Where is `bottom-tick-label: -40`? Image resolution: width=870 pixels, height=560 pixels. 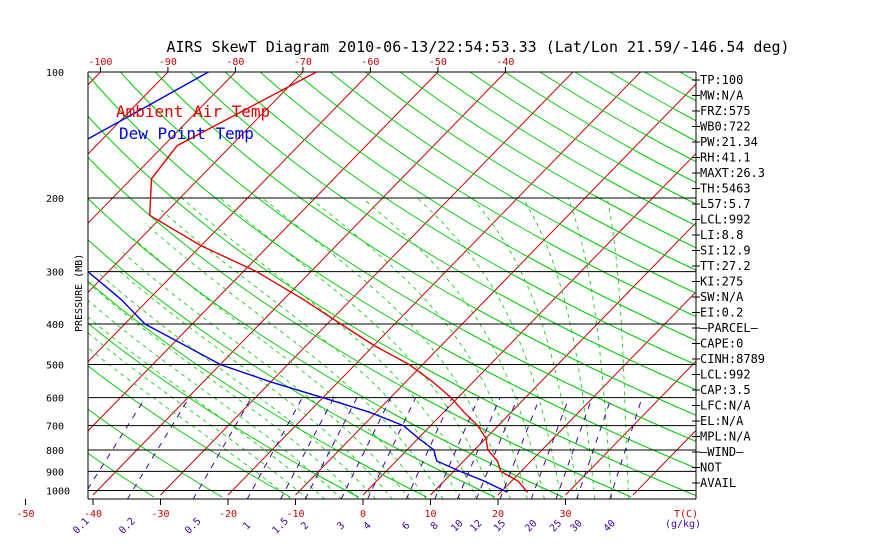
bottom-tick-label: -40 is located at coordinates (93, 514).